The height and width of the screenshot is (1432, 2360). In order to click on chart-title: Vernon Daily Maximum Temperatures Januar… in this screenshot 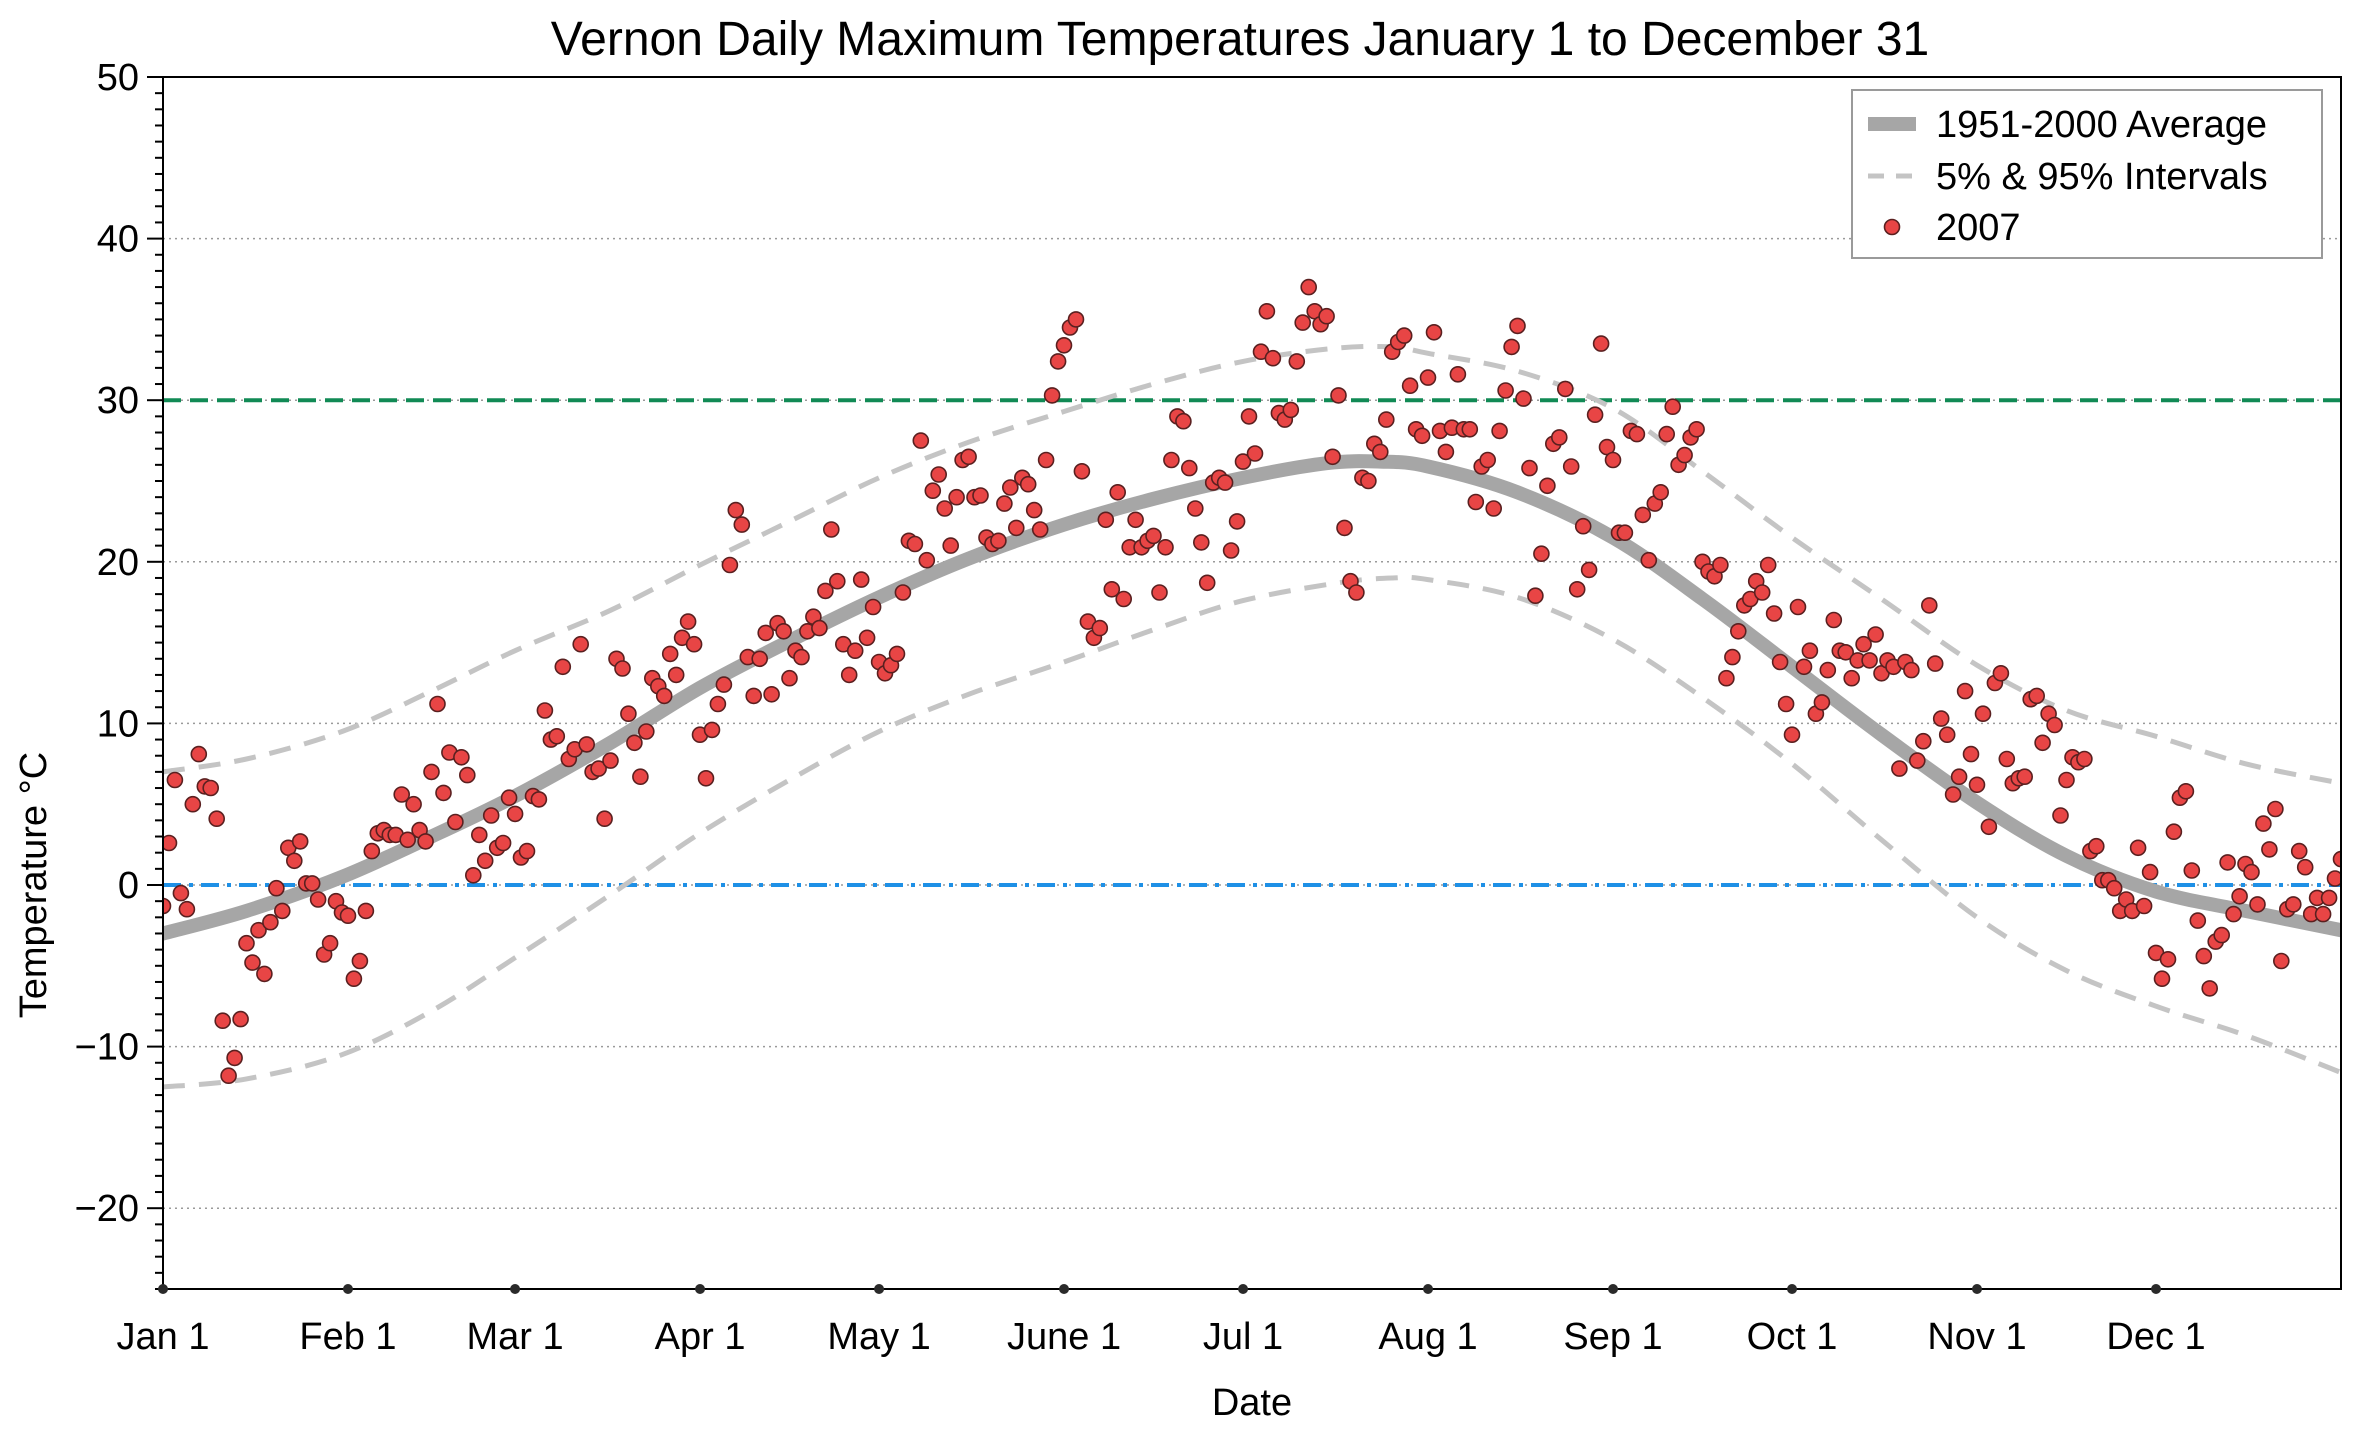, I will do `click(1240, 39)`.